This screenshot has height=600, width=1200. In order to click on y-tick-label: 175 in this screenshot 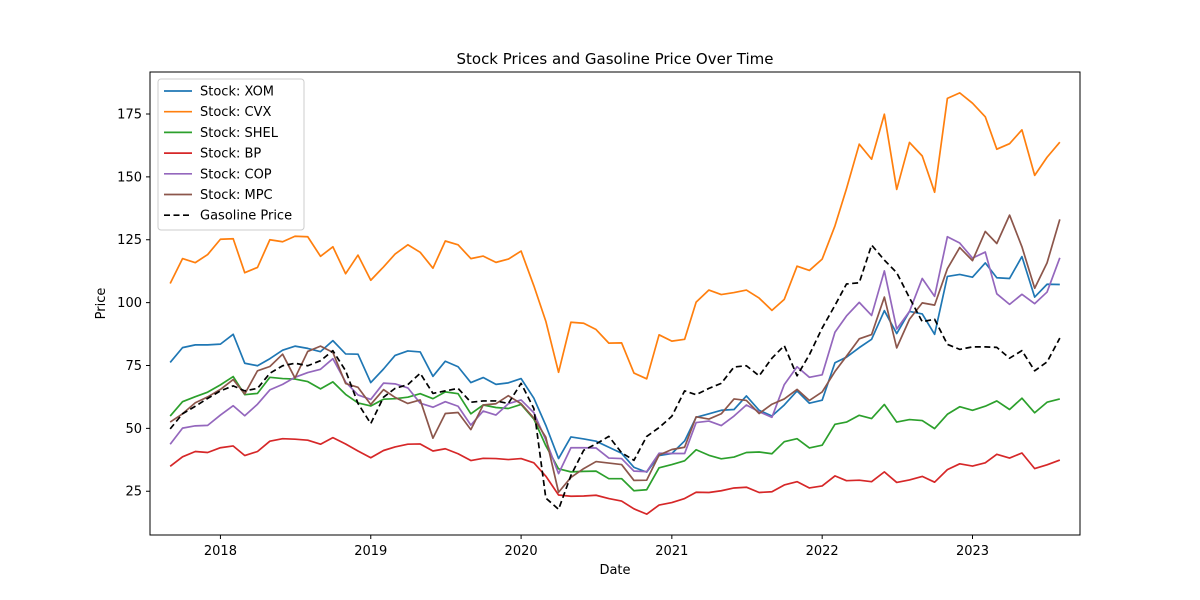, I will do `click(129, 114)`.